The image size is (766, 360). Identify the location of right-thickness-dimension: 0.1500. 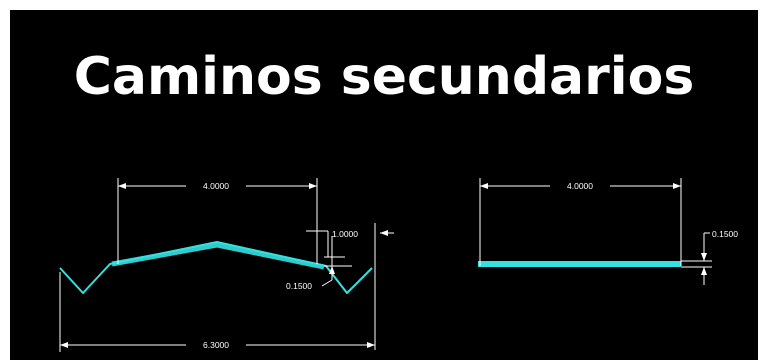
(709, 257).